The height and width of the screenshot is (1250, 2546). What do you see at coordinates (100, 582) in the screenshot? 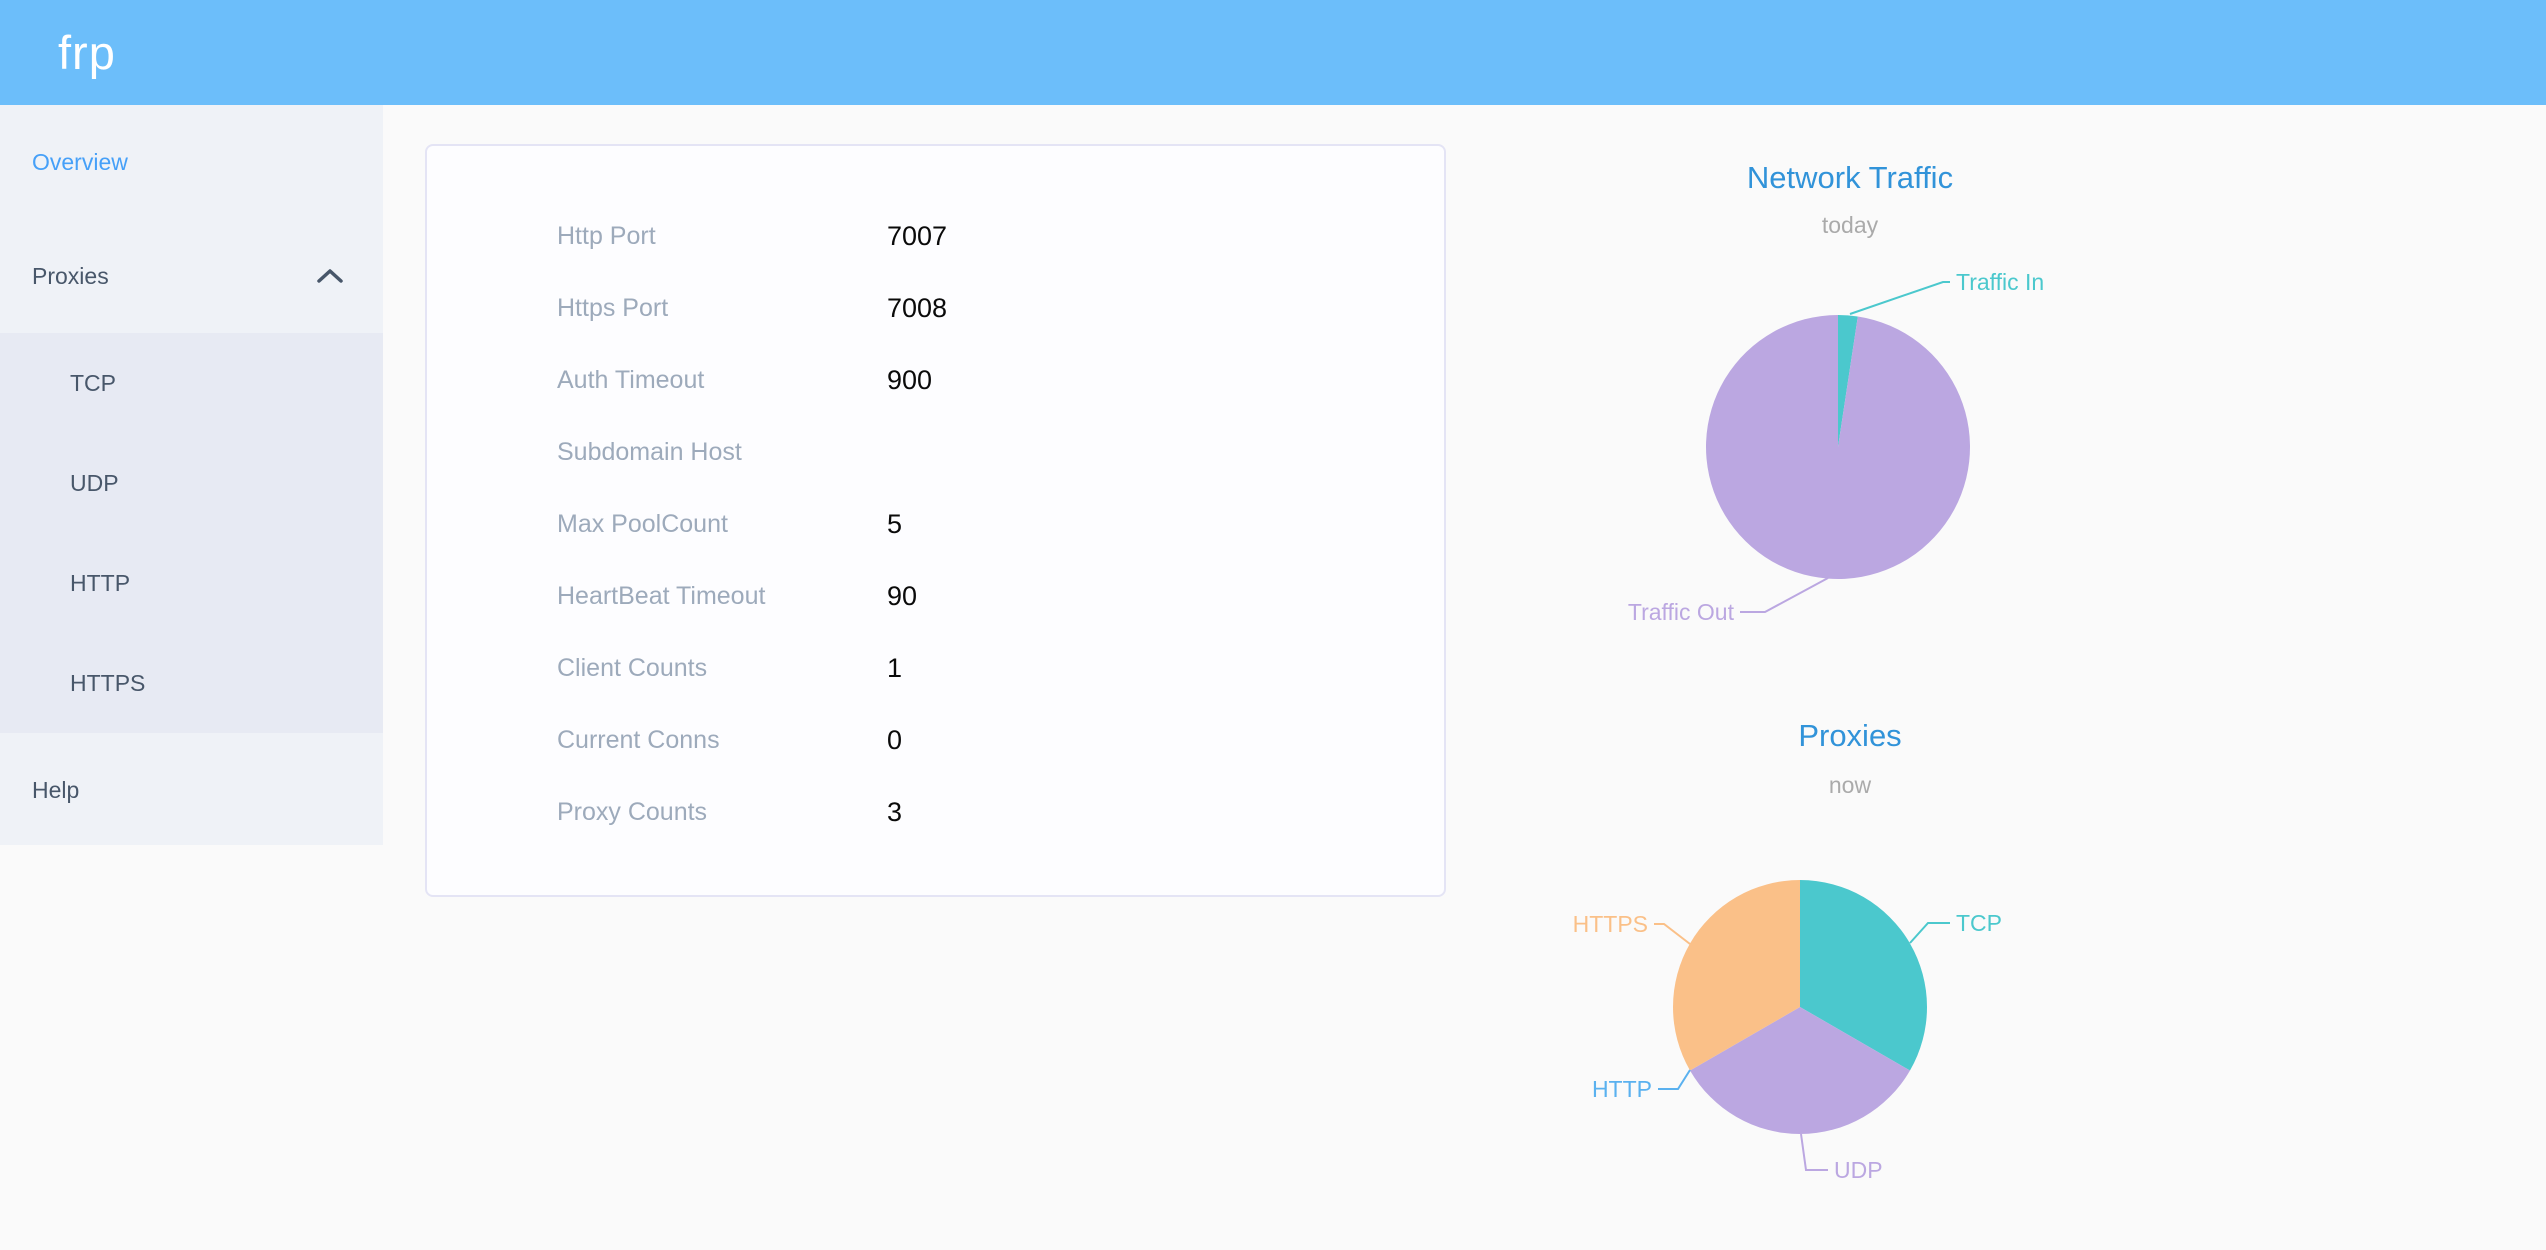
I see `sidebar-item-label: HTTP` at bounding box center [100, 582].